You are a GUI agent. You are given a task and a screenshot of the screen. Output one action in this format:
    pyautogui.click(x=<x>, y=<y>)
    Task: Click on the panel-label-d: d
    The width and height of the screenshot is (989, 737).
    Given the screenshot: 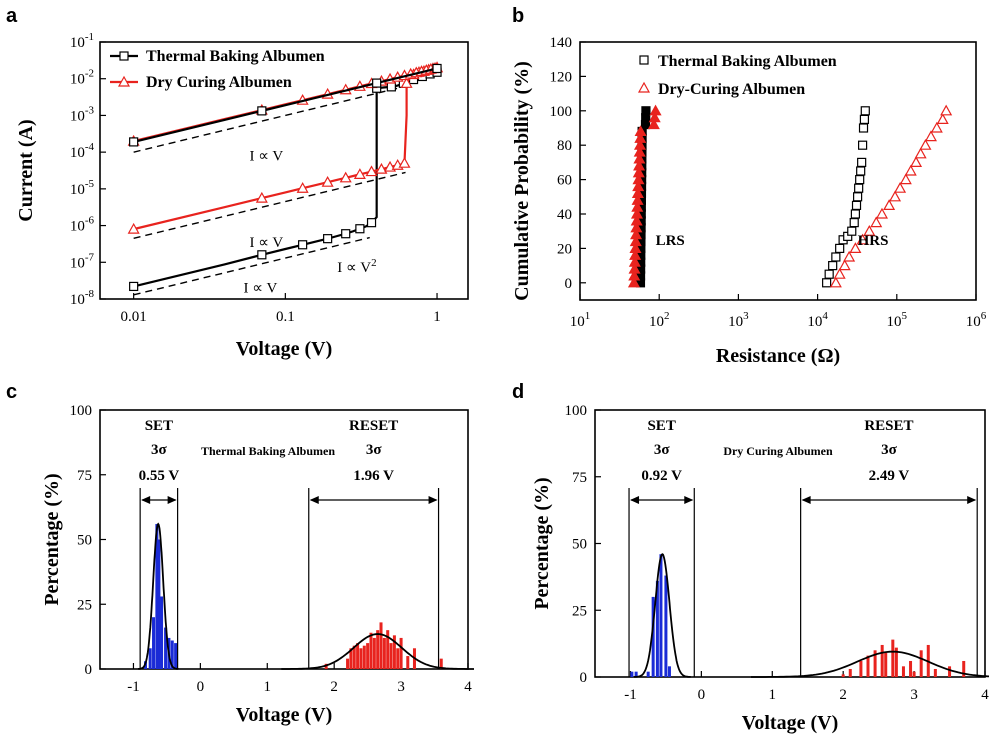 What is the action you would take?
    pyautogui.click(x=518, y=392)
    